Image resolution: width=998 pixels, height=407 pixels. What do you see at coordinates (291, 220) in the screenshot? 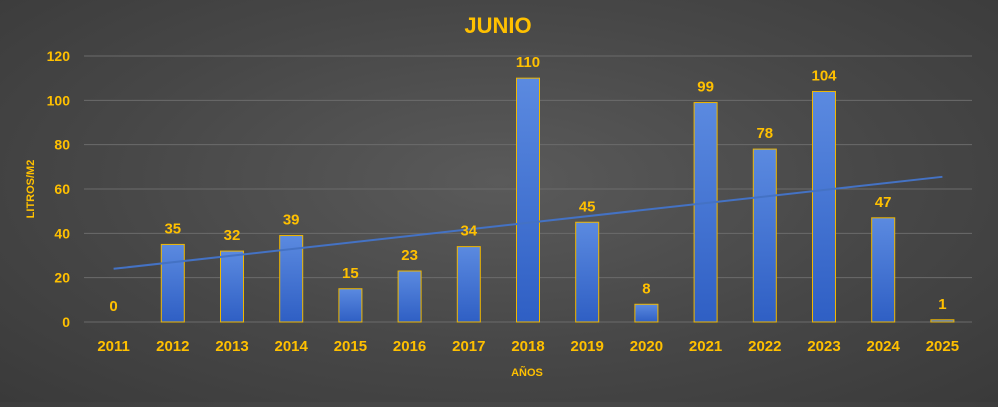
I see `data-label: 39` at bounding box center [291, 220].